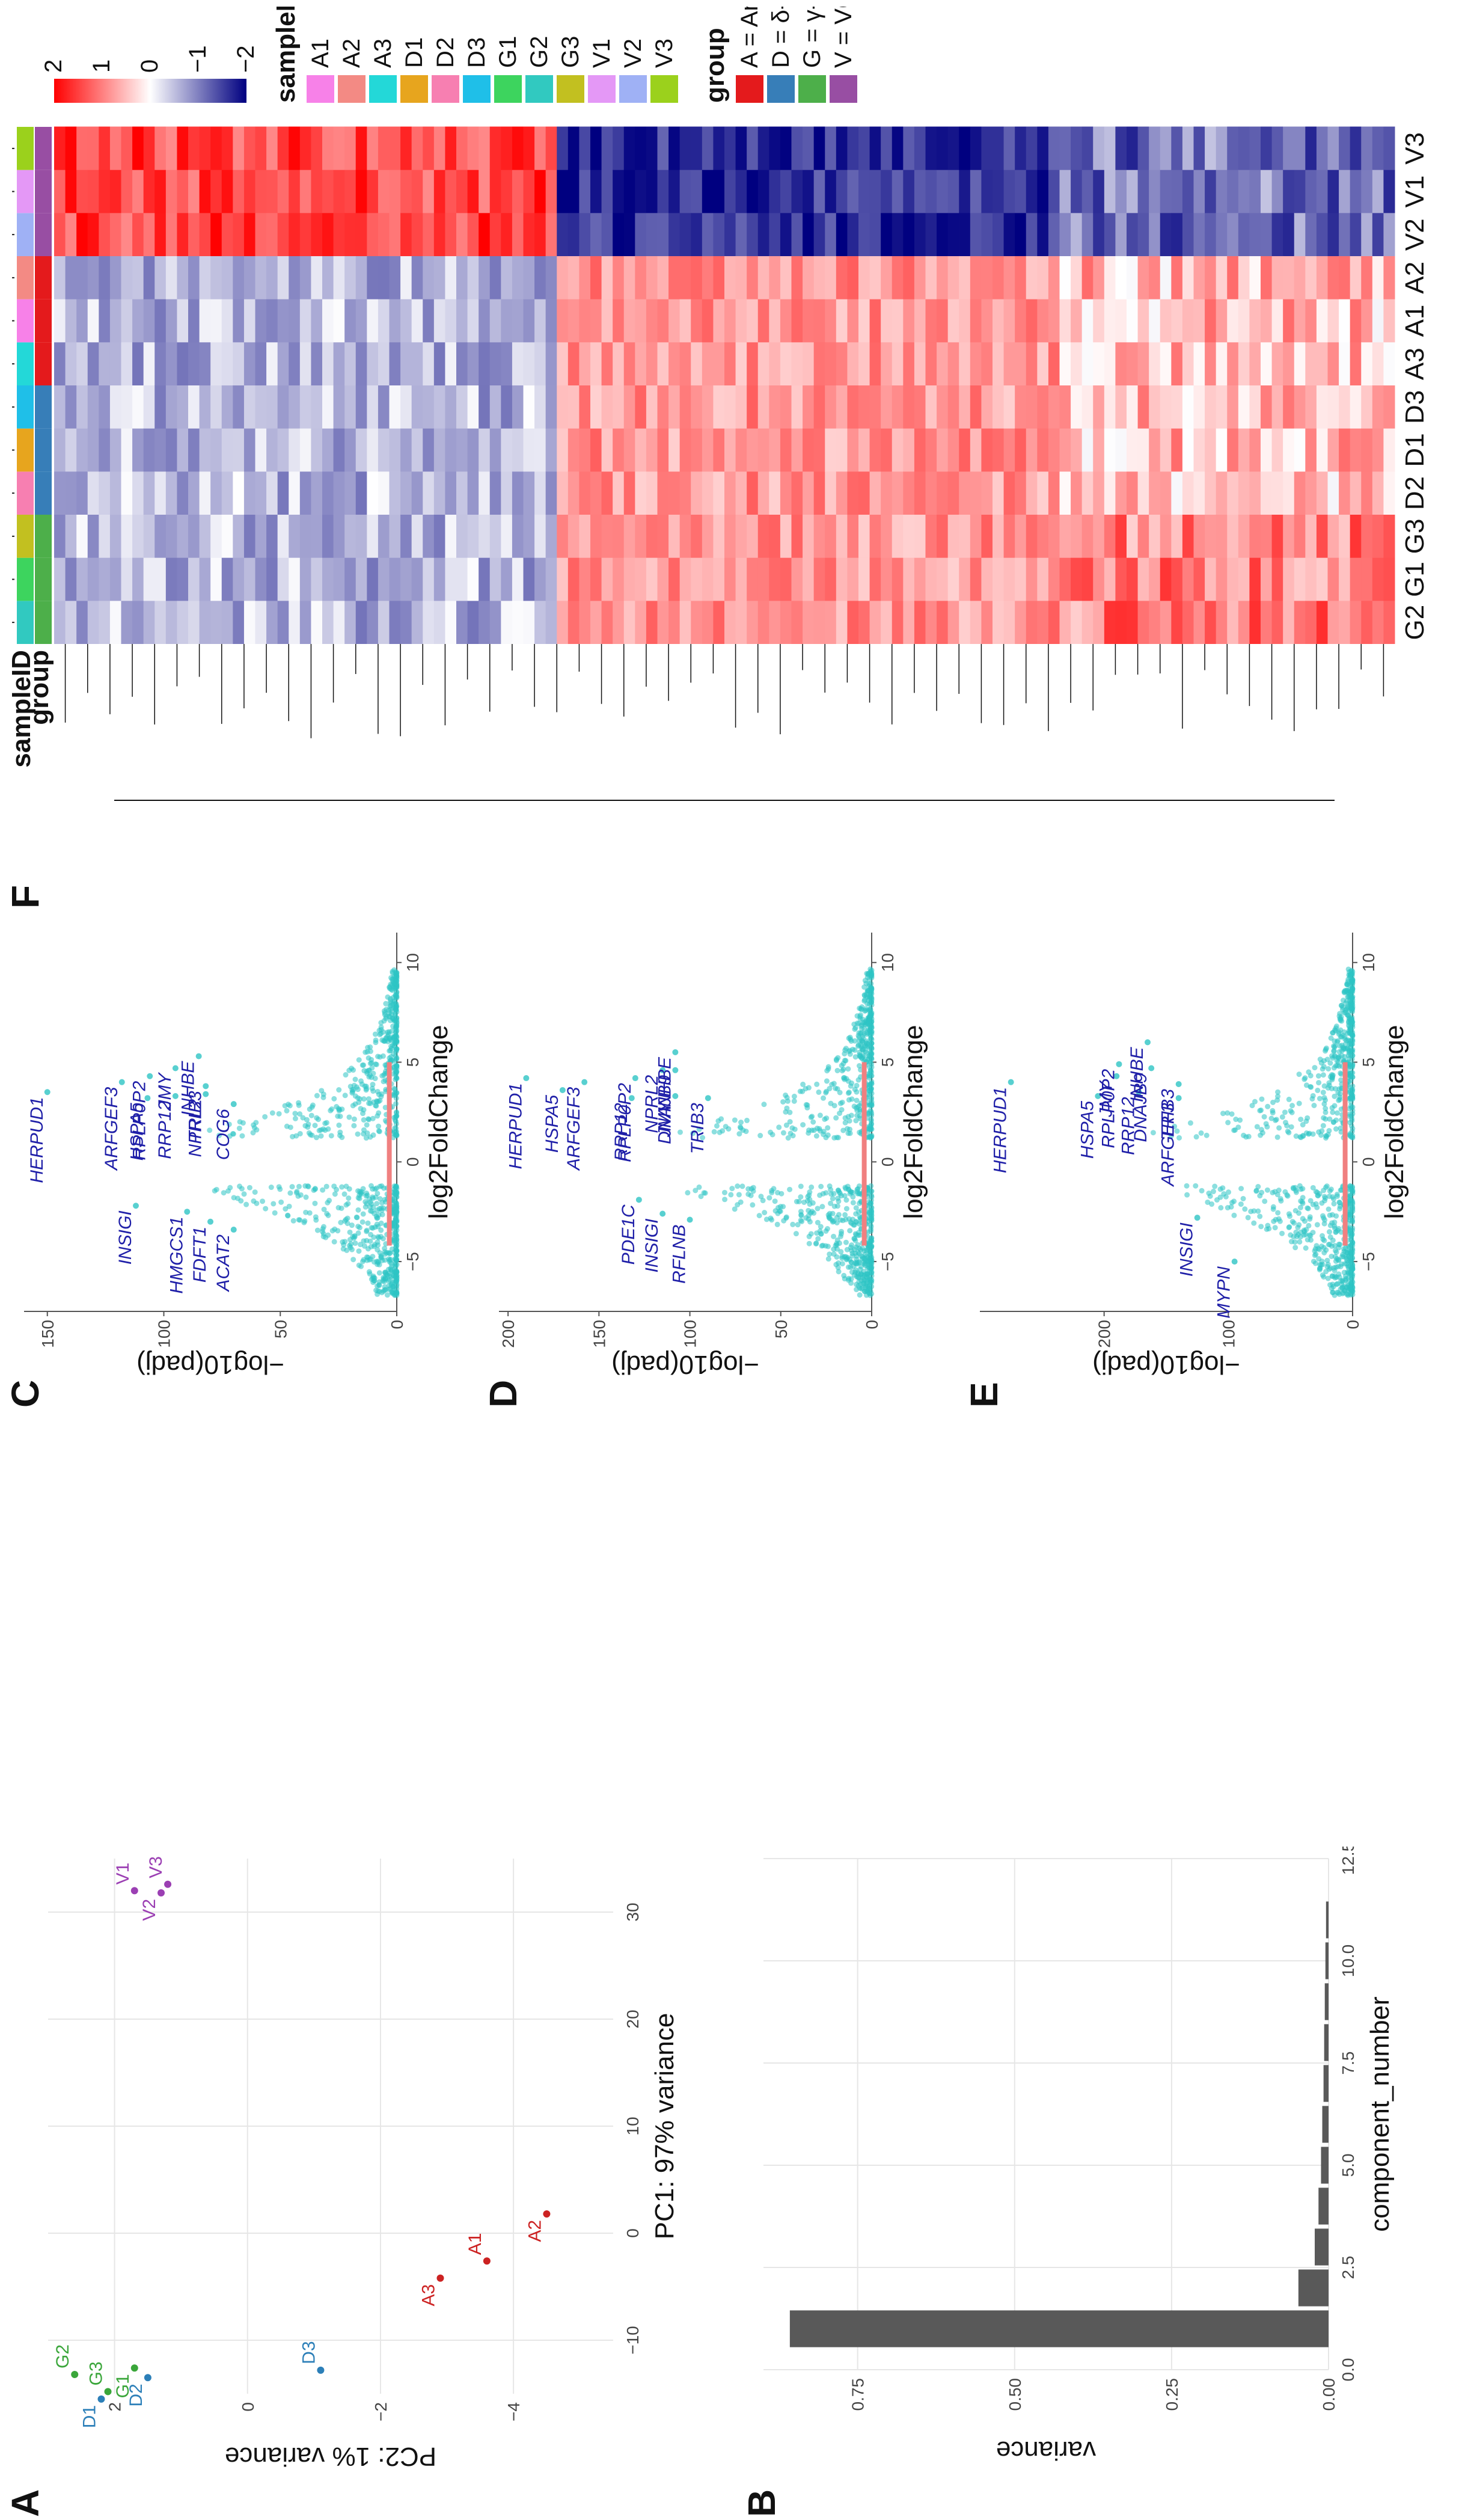 The width and height of the screenshot is (1459, 2520). What do you see at coordinates (508, 89) in the screenshot?
I see `sample-legend-swatch` at bounding box center [508, 89].